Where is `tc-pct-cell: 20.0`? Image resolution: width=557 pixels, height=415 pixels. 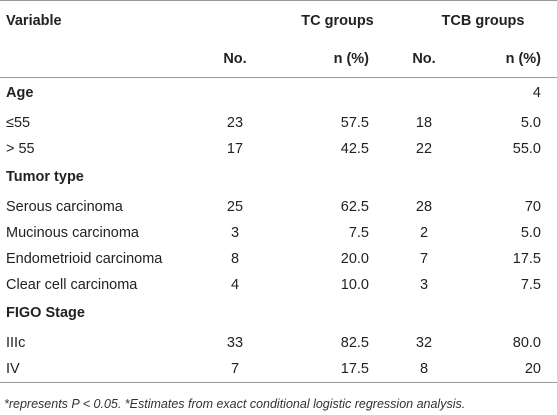 tc-pct-cell: 20.0 is located at coordinates (354, 259).